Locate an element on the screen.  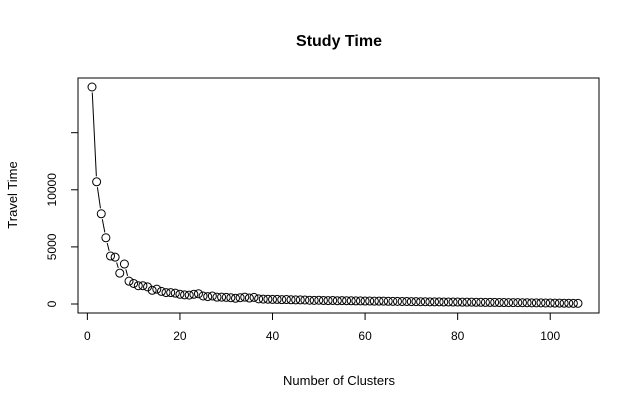
x-tick-label: 100 is located at coordinates (550, 336).